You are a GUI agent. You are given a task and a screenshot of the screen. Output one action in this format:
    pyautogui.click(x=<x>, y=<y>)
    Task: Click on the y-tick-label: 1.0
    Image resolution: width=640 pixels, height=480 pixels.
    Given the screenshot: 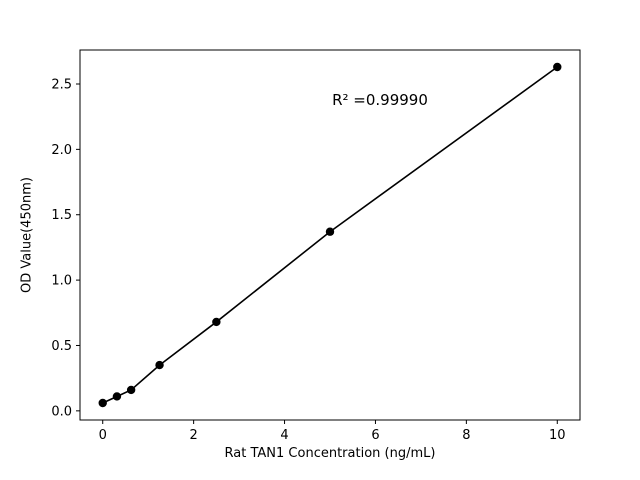 What is the action you would take?
    pyautogui.click(x=61, y=281)
    